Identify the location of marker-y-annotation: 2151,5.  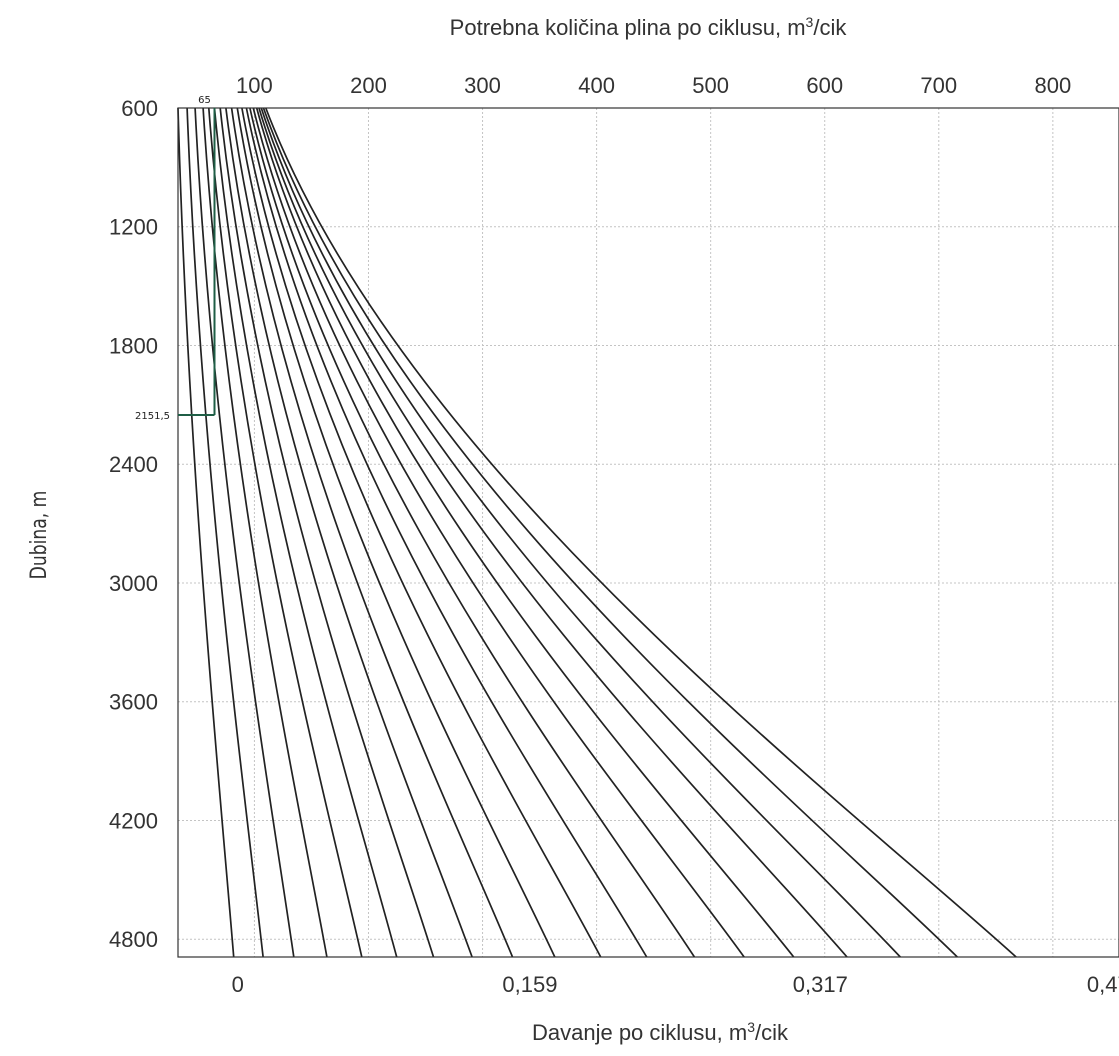
(152, 416).